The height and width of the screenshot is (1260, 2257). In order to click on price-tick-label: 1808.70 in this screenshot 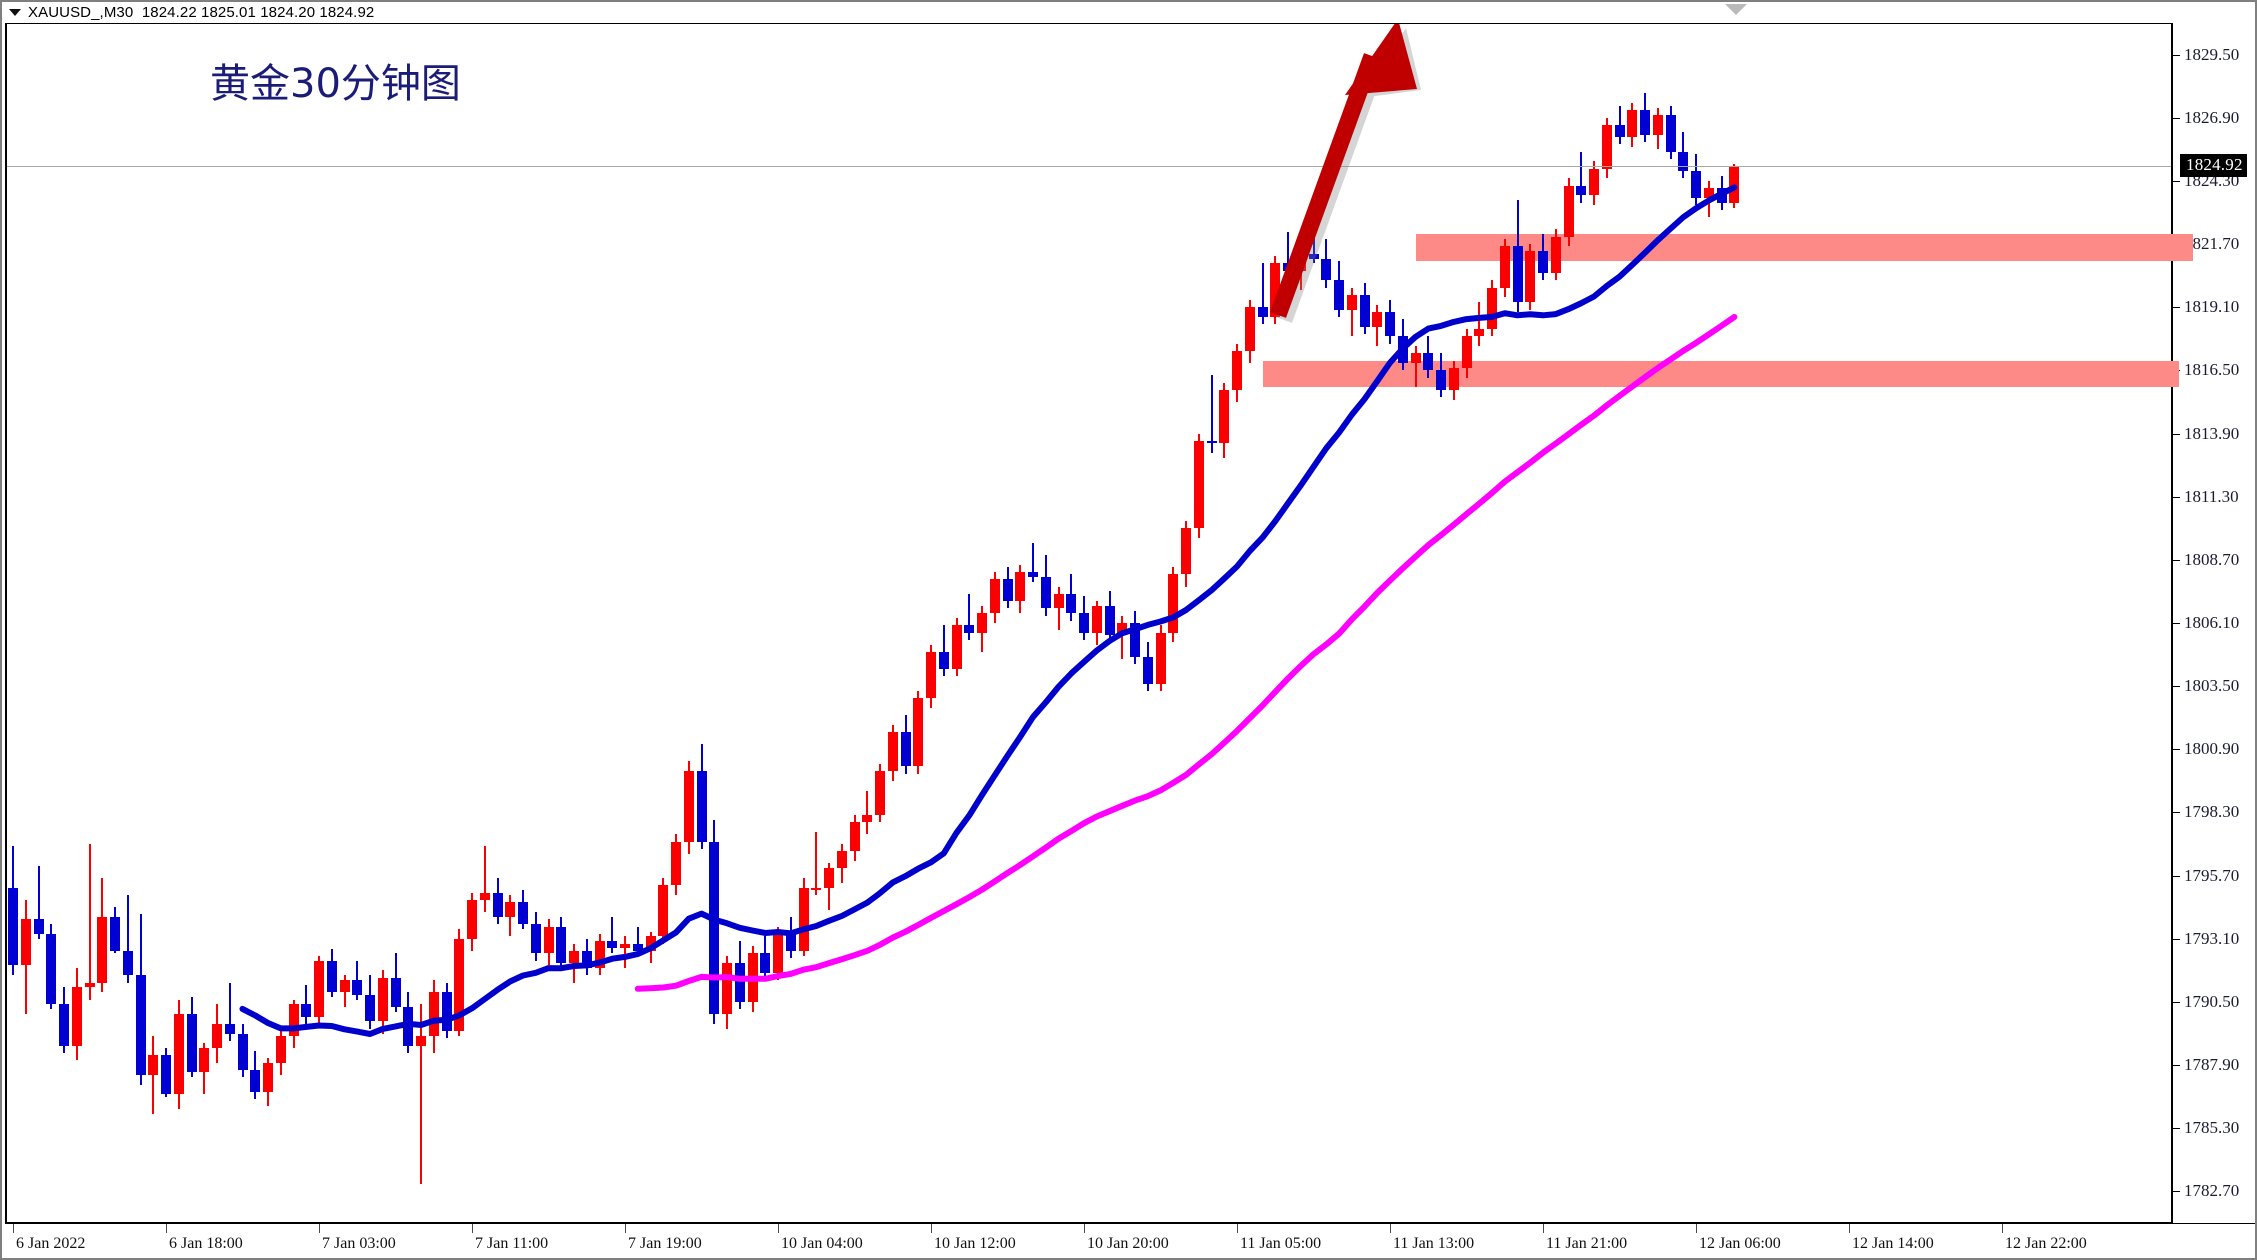, I will do `click(2212, 559)`.